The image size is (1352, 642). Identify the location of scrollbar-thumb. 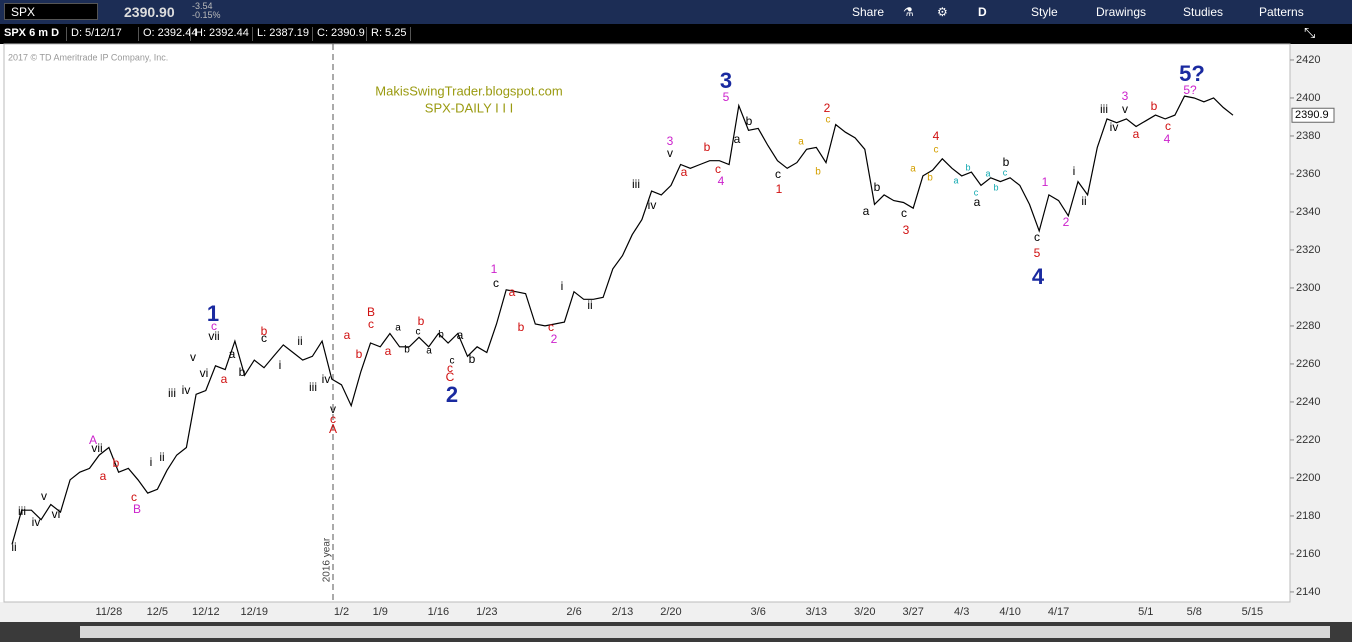
(705, 632).